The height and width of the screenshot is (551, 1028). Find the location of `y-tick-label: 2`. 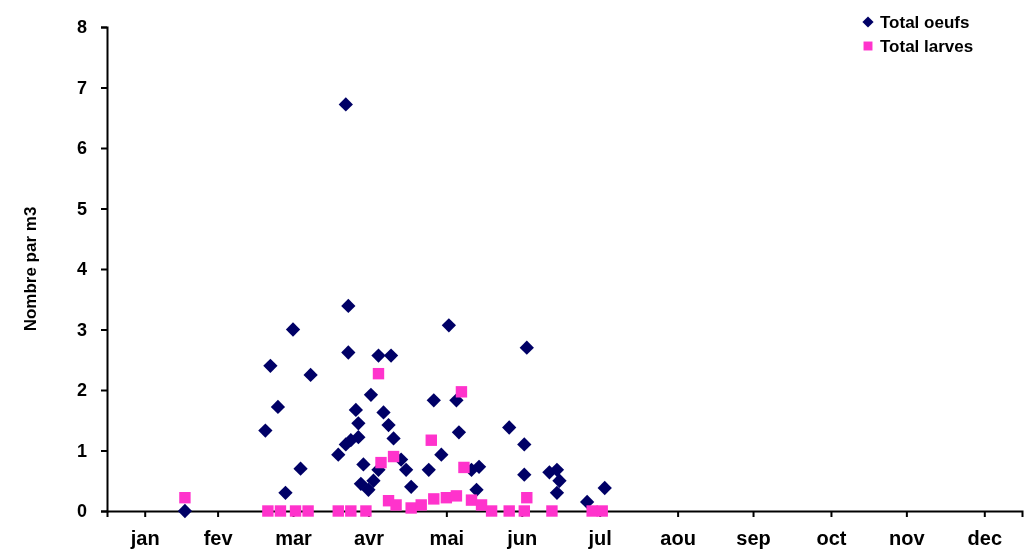

y-tick-label: 2 is located at coordinates (81, 390).